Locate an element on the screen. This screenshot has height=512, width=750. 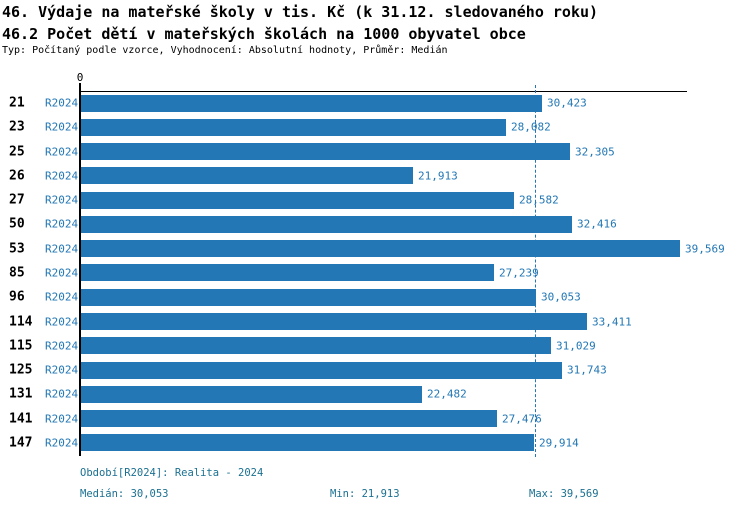
footer-min: Min: 21,913 is located at coordinates (365, 494).